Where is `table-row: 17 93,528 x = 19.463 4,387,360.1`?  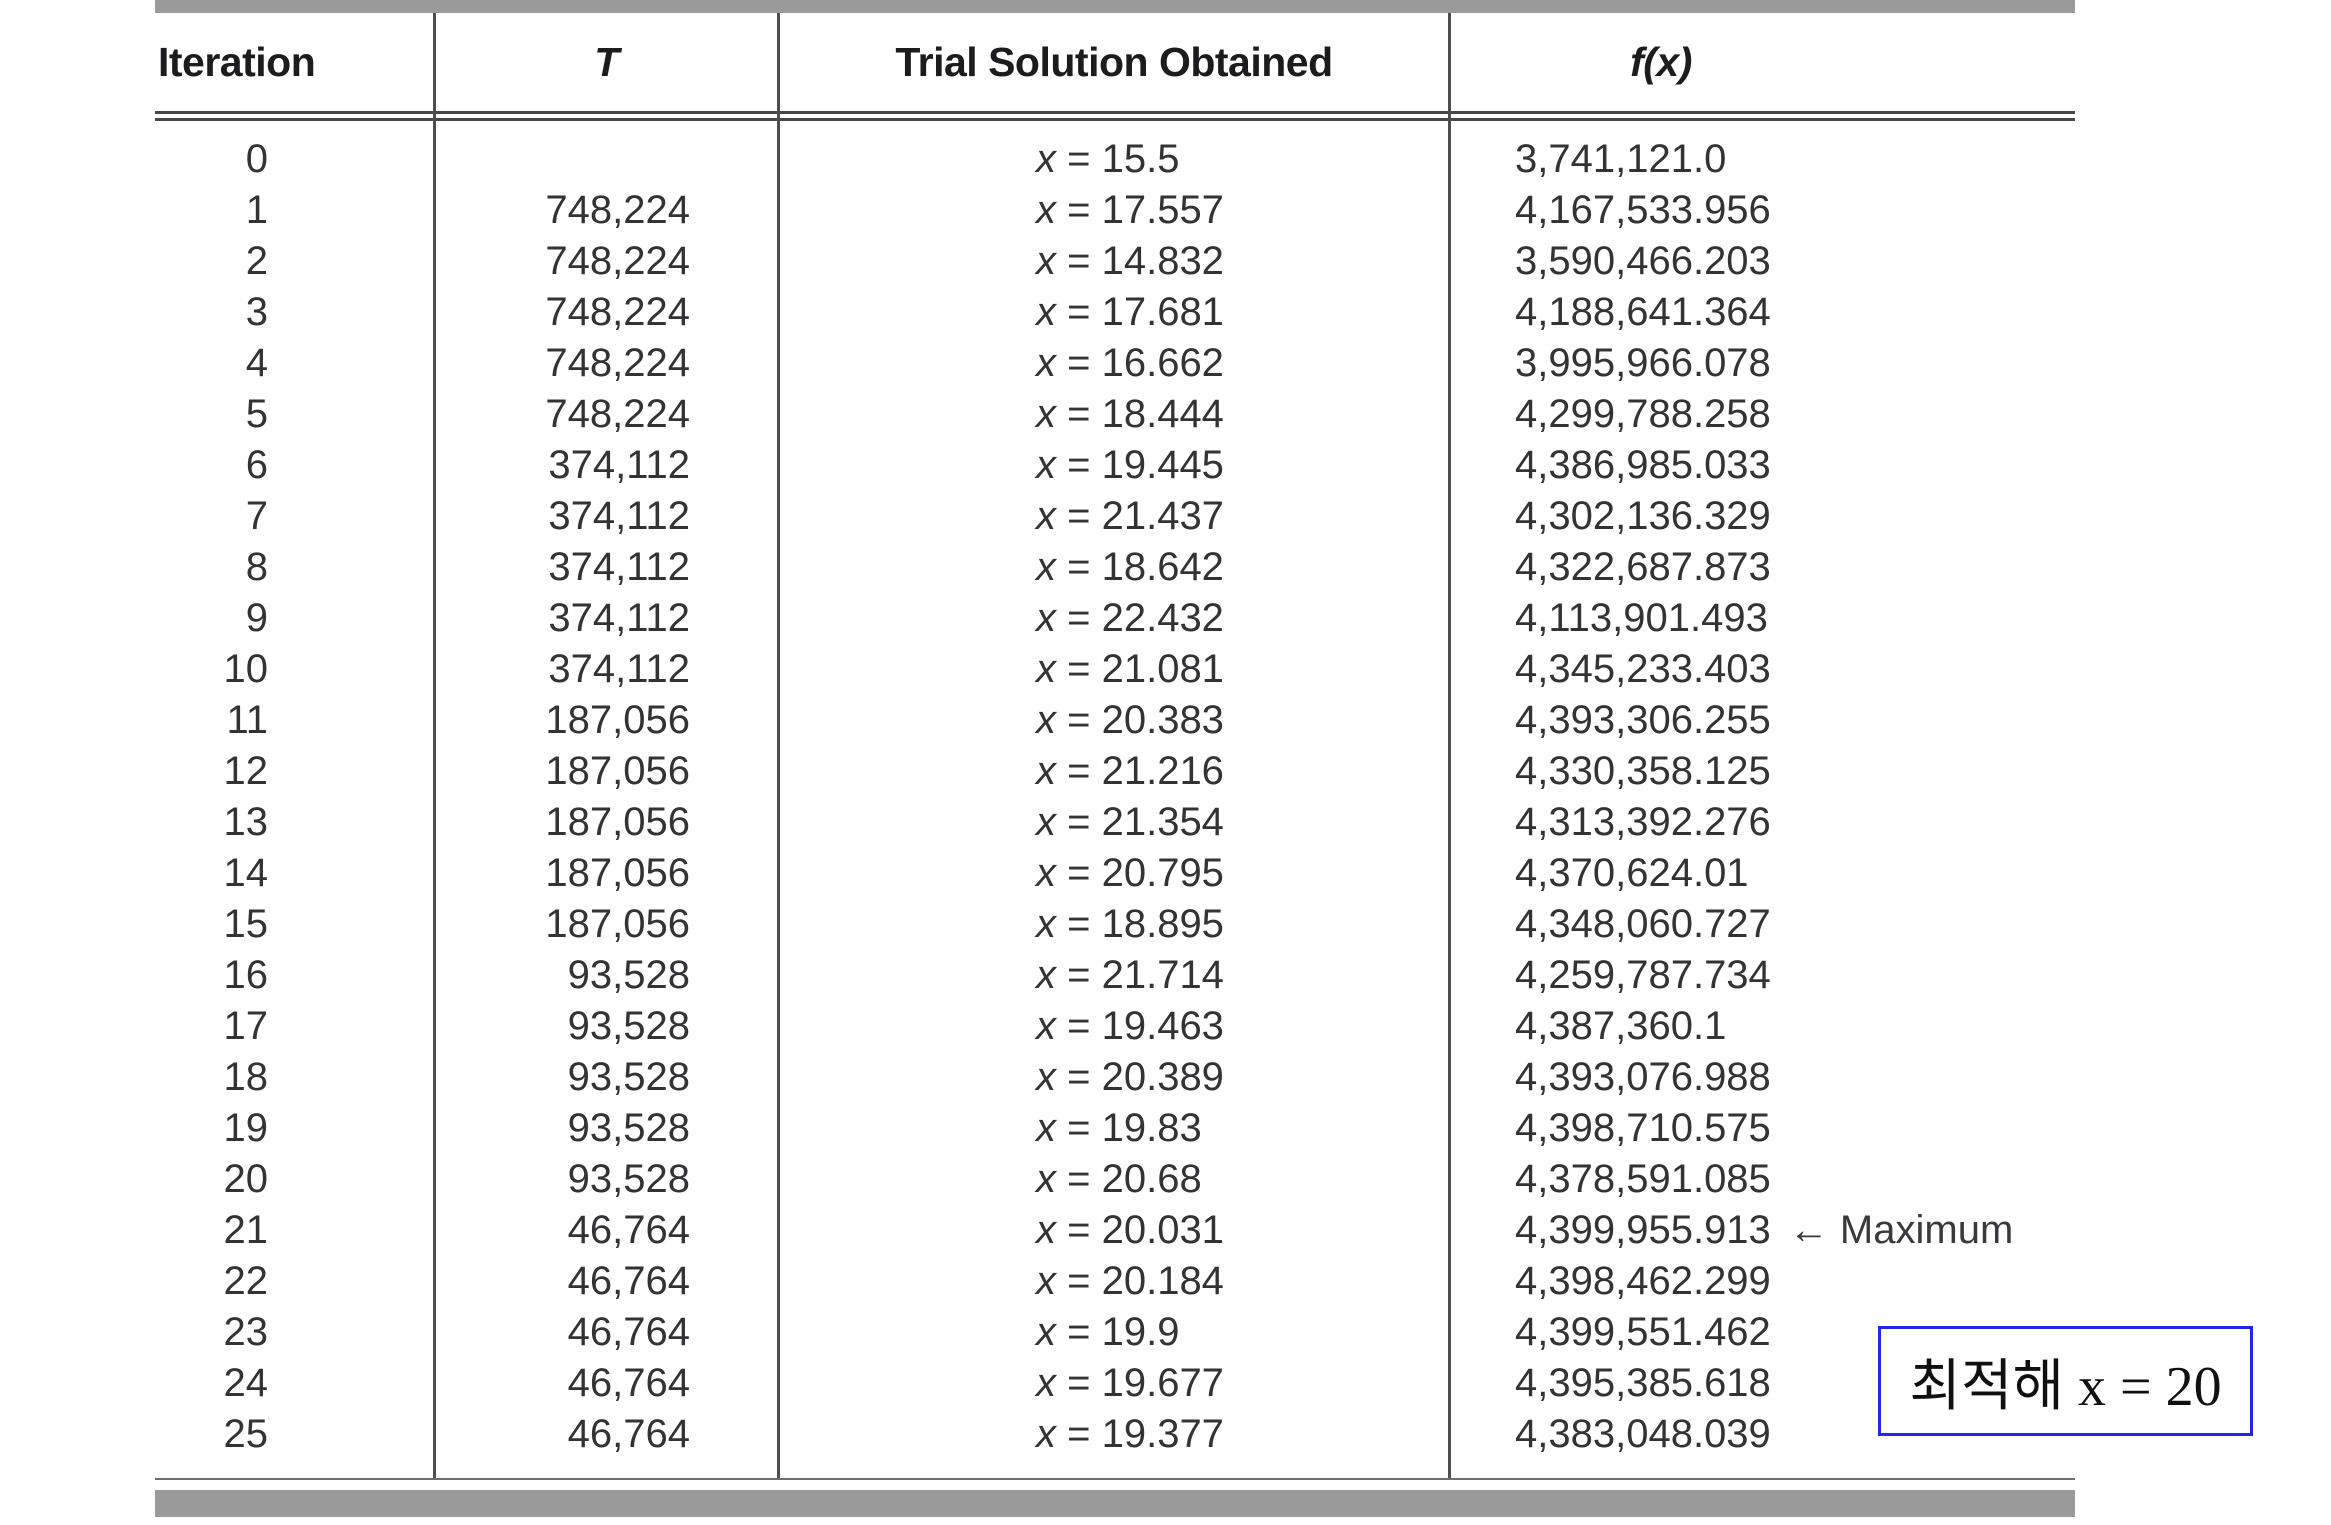 table-row: 17 93,528 x = 19.463 4,387,360.1 is located at coordinates (1115, 1026).